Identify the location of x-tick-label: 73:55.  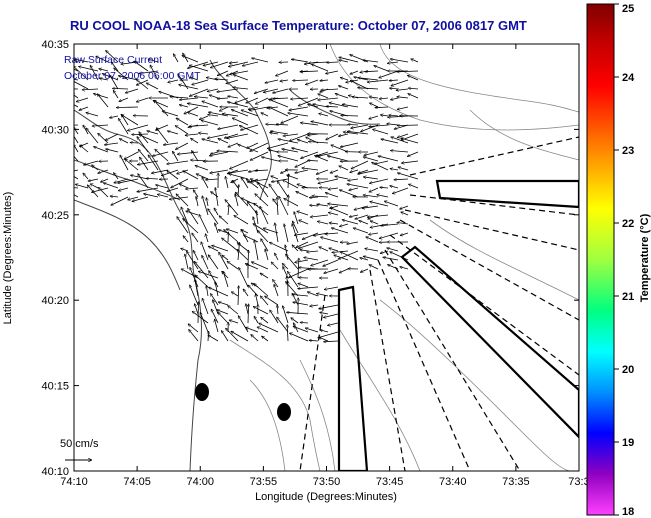
(264, 482).